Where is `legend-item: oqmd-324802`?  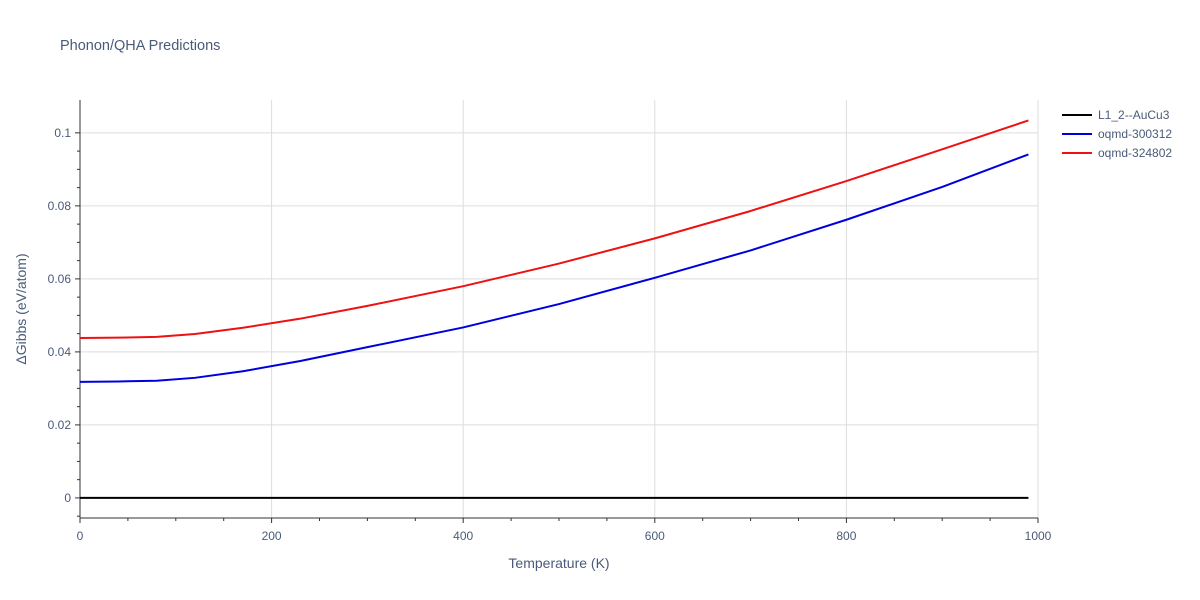 legend-item: oqmd-324802 is located at coordinates (1117, 153).